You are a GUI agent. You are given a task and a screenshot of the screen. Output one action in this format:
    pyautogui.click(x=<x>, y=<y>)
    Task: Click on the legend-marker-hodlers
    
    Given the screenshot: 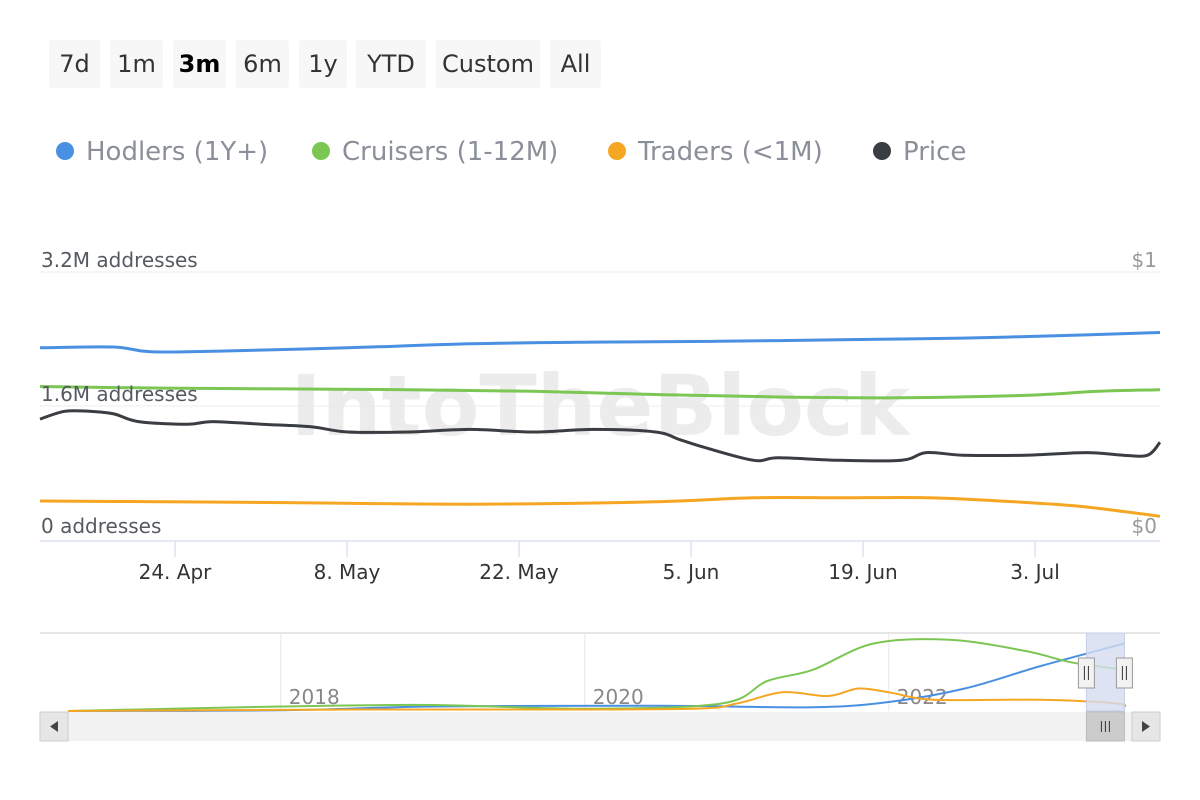 What is the action you would take?
    pyautogui.click(x=65, y=150)
    